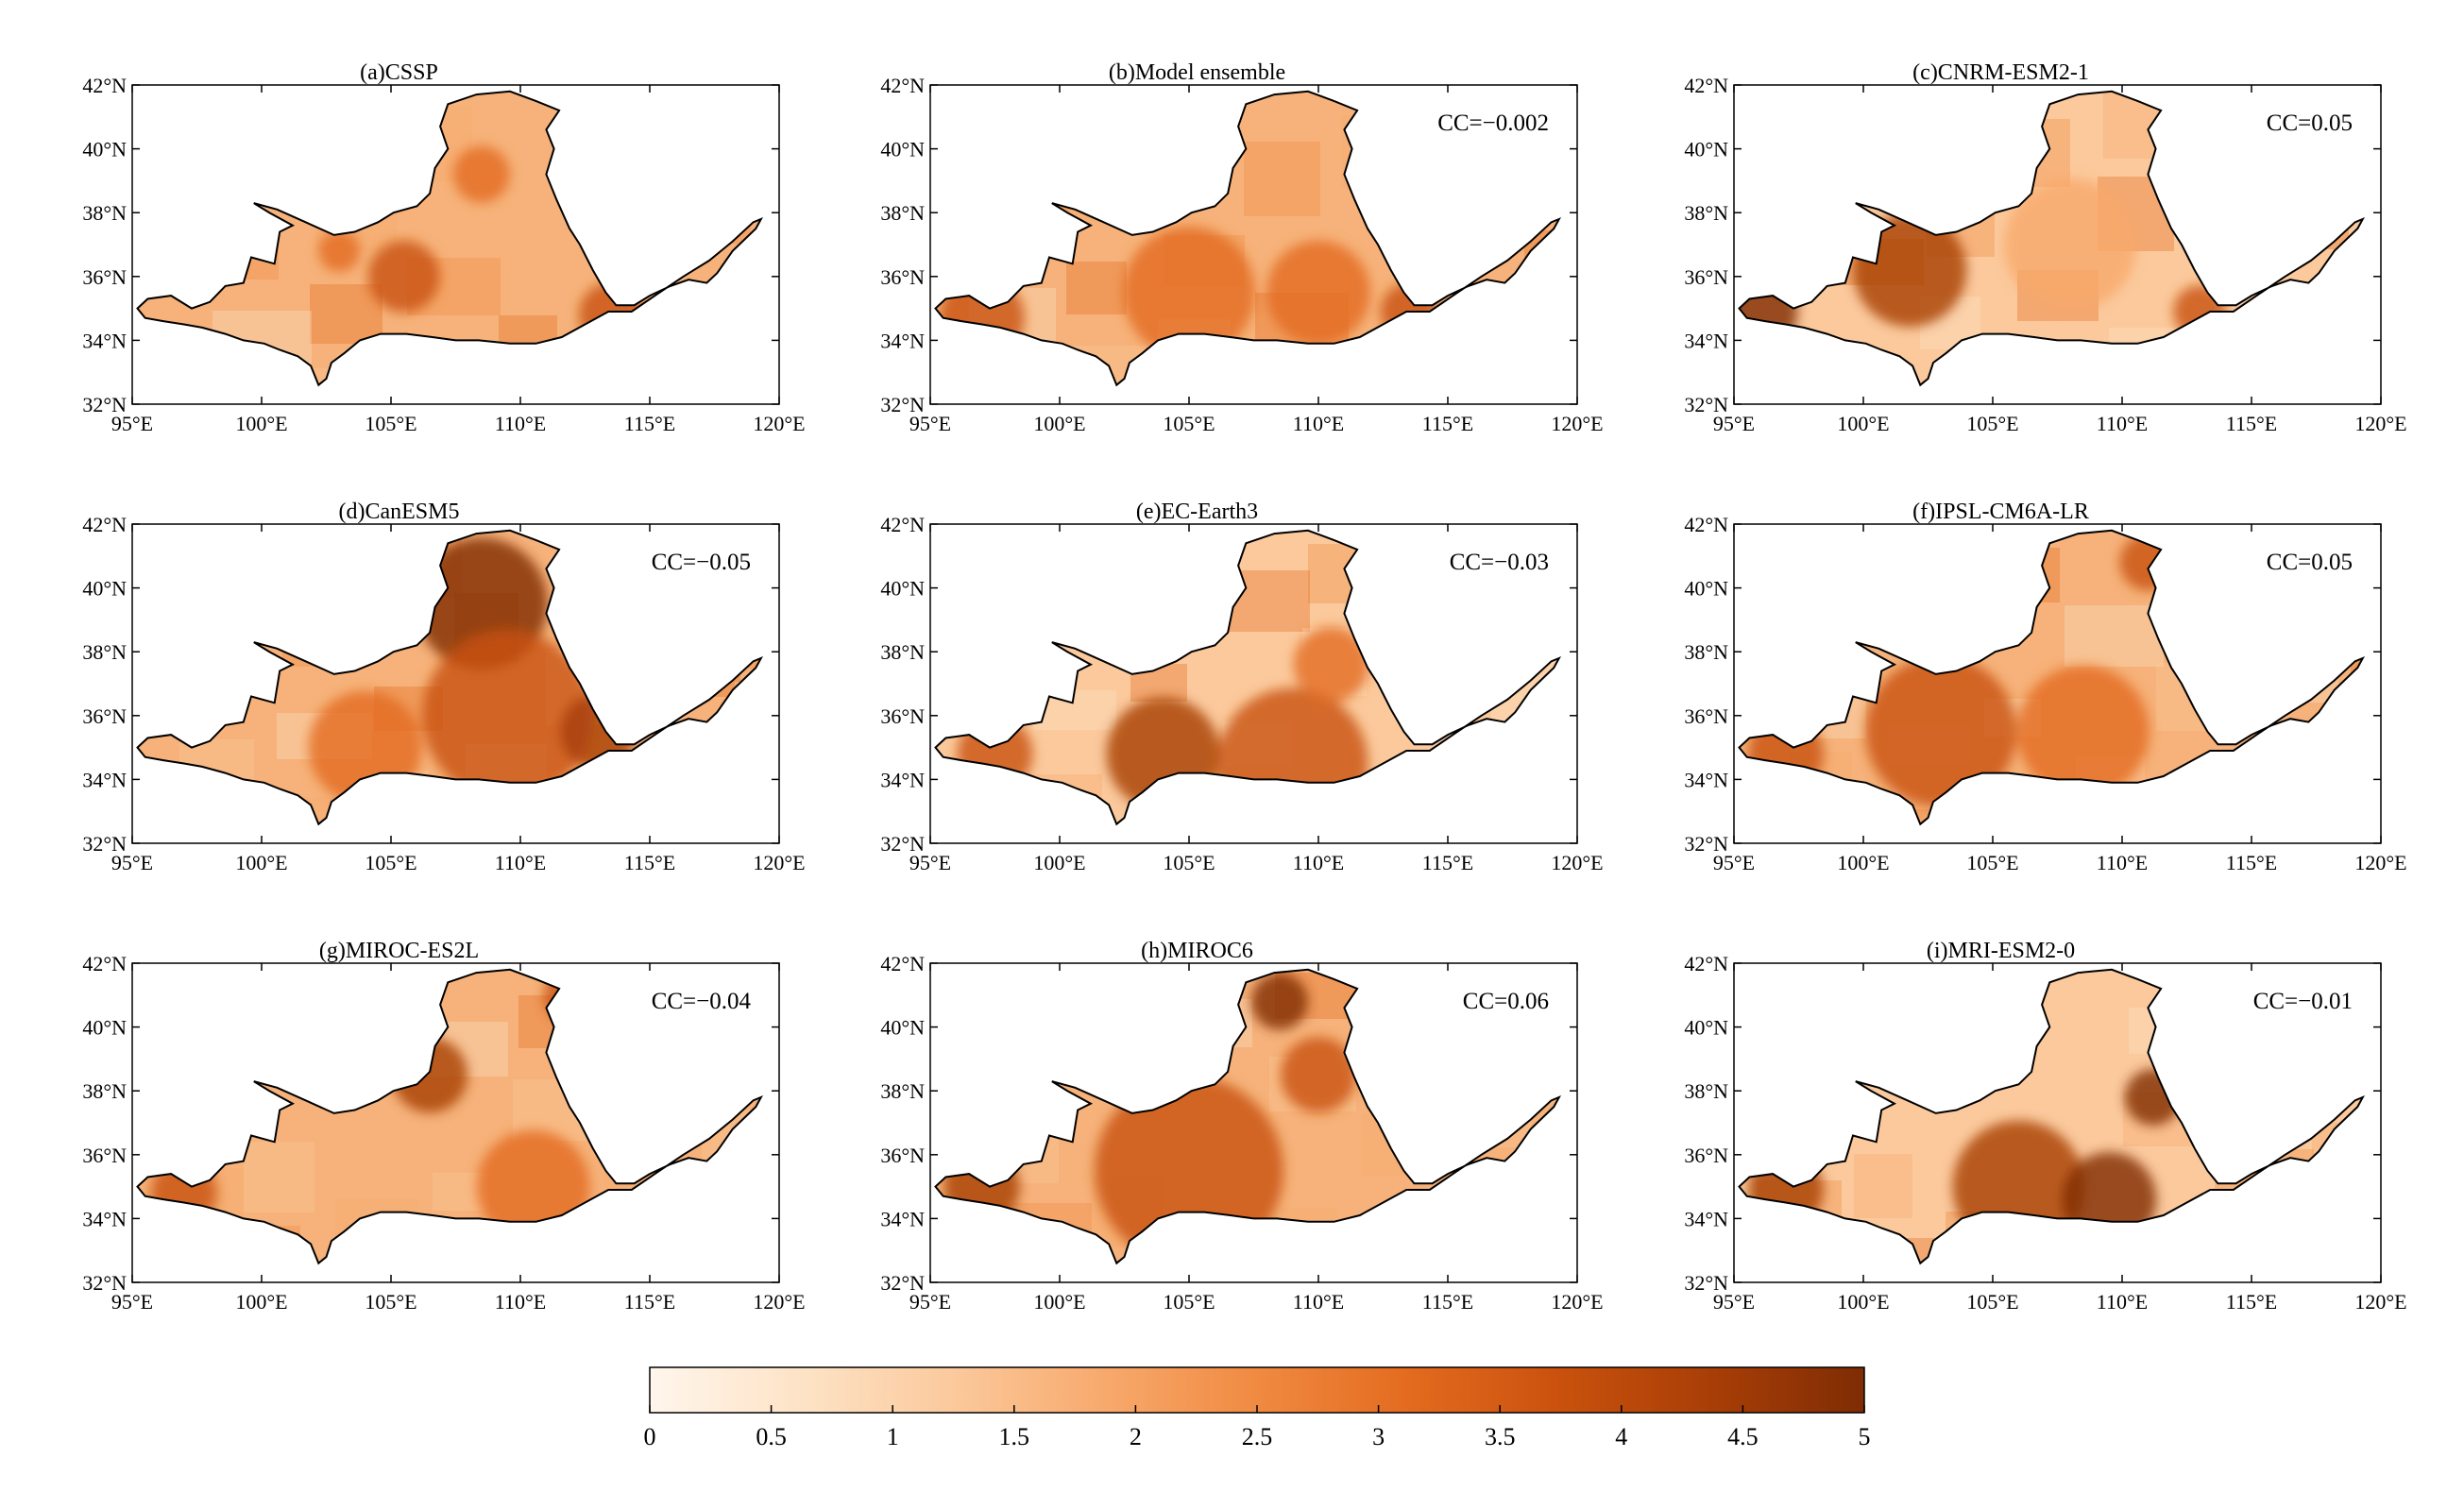 The image size is (2464, 1492). Describe the element at coordinates (399, 72) in the screenshot. I see `panel-title: (a)CSSP` at that location.